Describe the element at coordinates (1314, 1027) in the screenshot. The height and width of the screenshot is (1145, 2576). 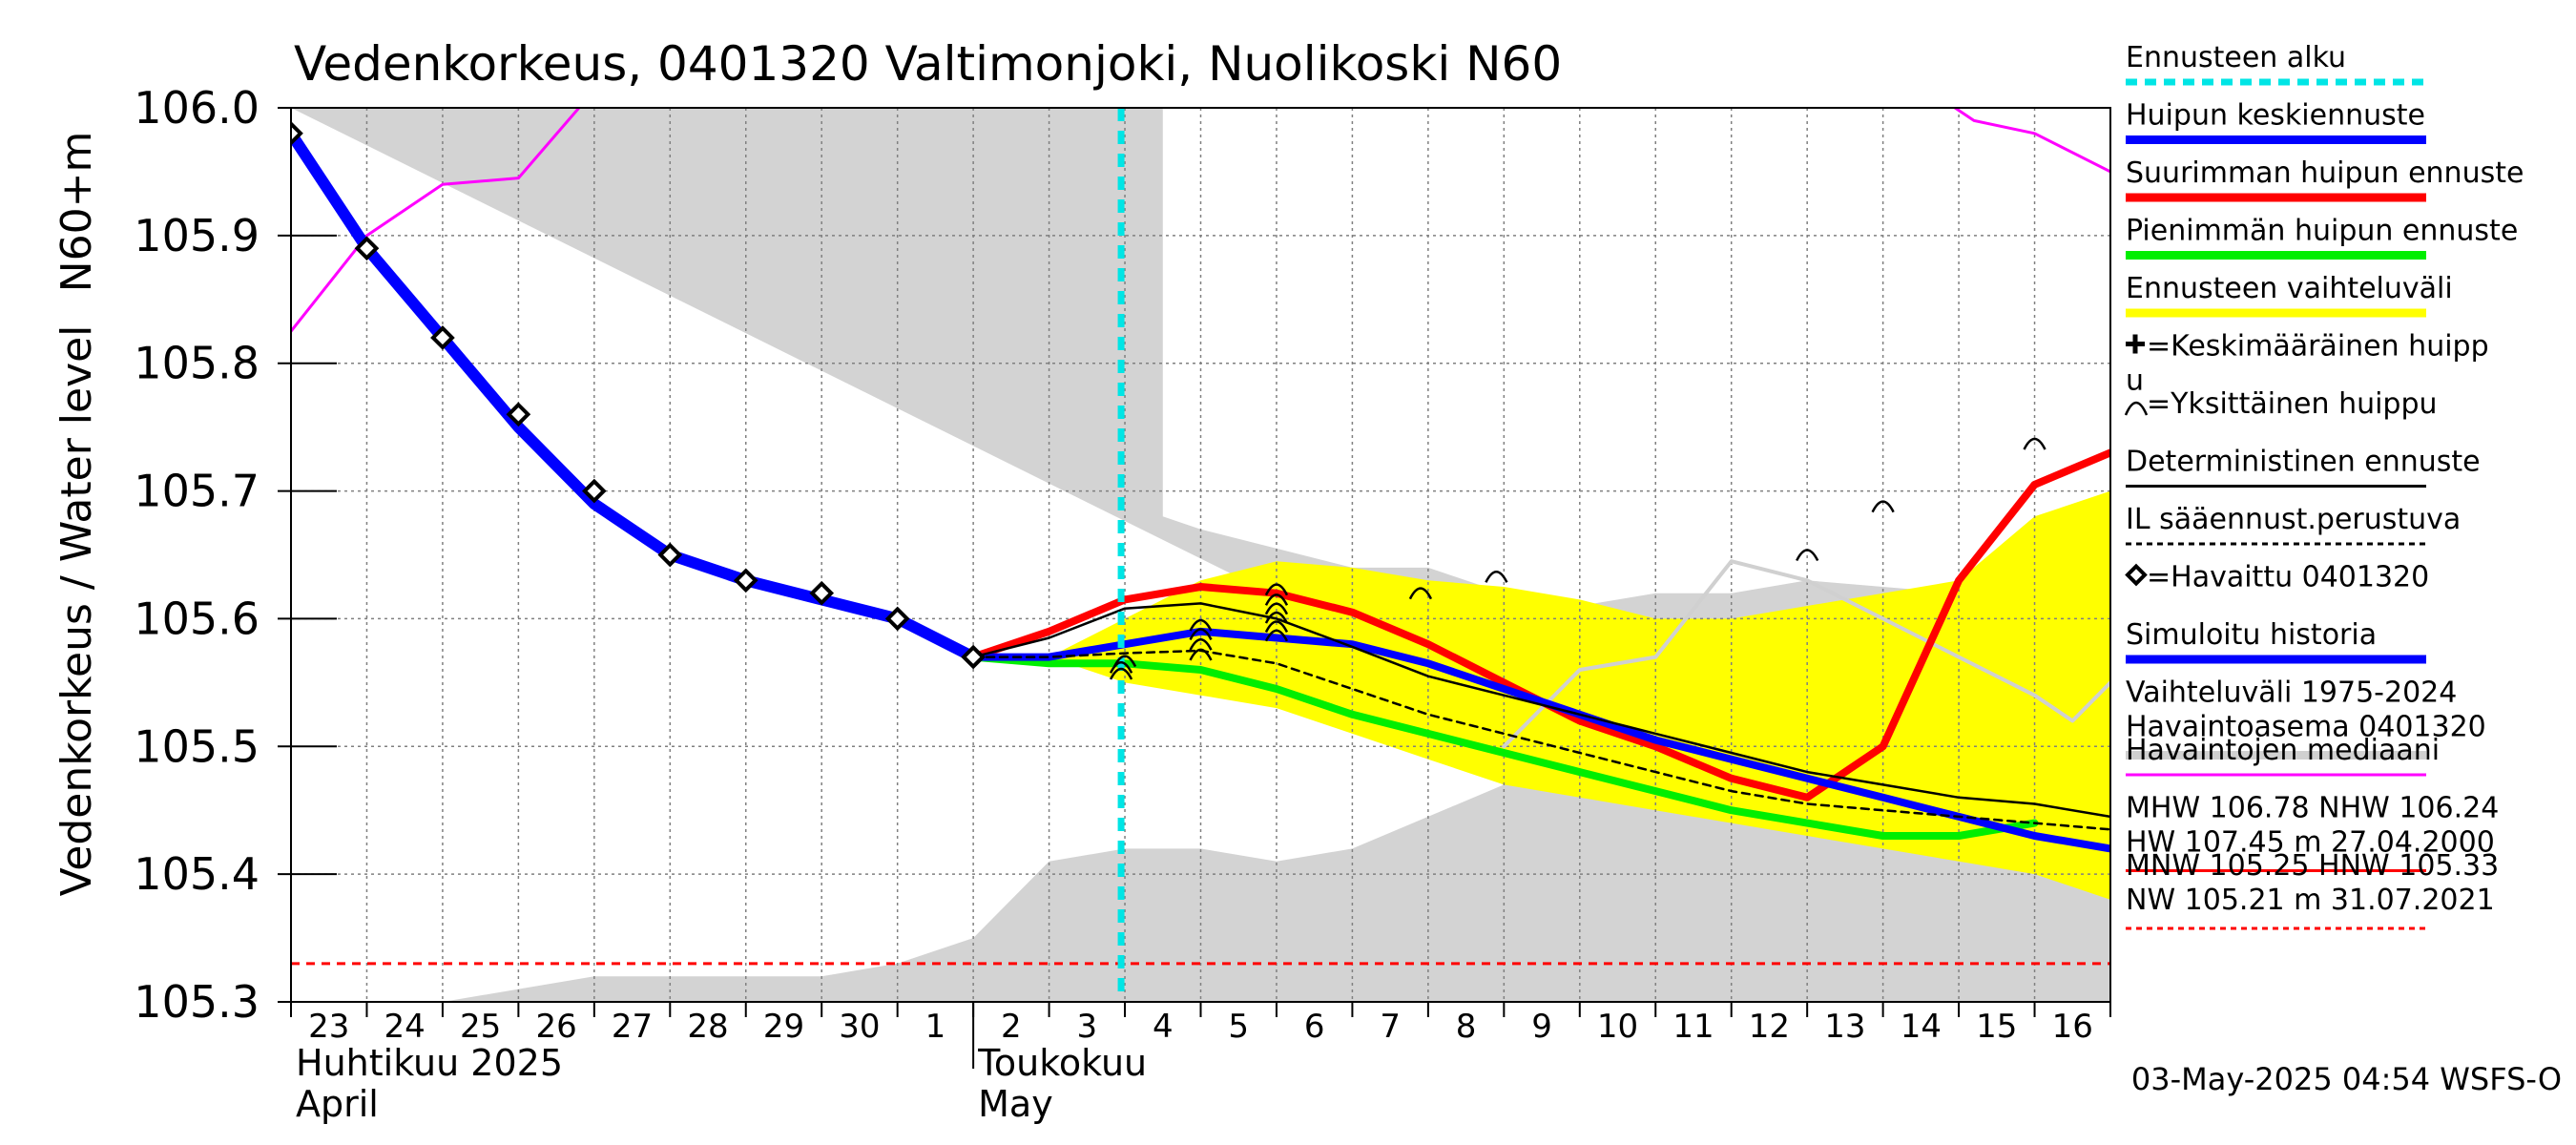
I see `x-tick-label: 6` at that location.